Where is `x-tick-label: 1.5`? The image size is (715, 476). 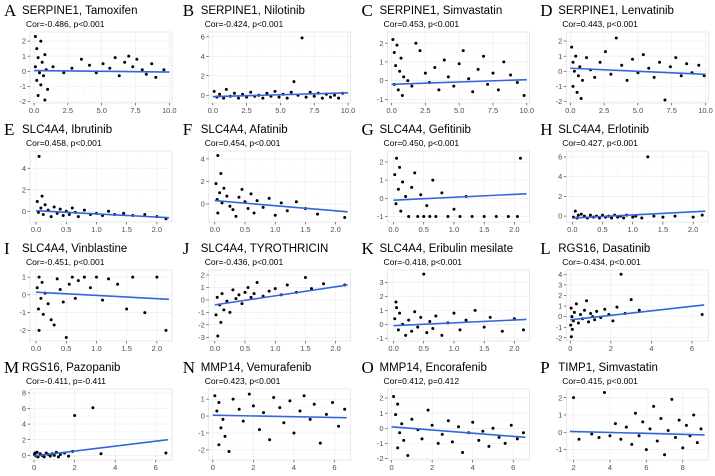
x-tick-label: 1.5 is located at coordinates (663, 229).